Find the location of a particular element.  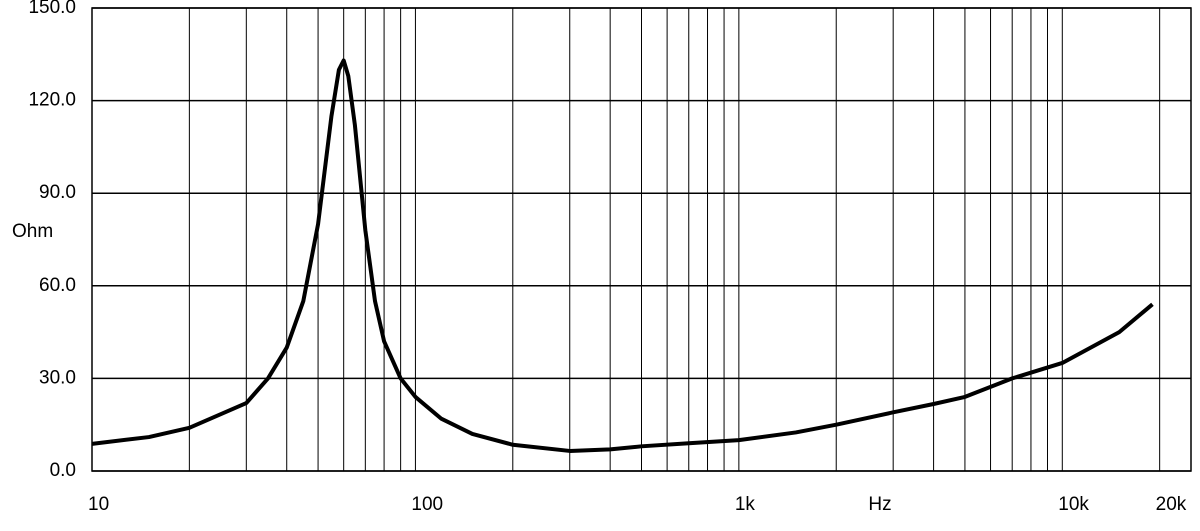

x-tick-label: 100 is located at coordinates (427, 504).